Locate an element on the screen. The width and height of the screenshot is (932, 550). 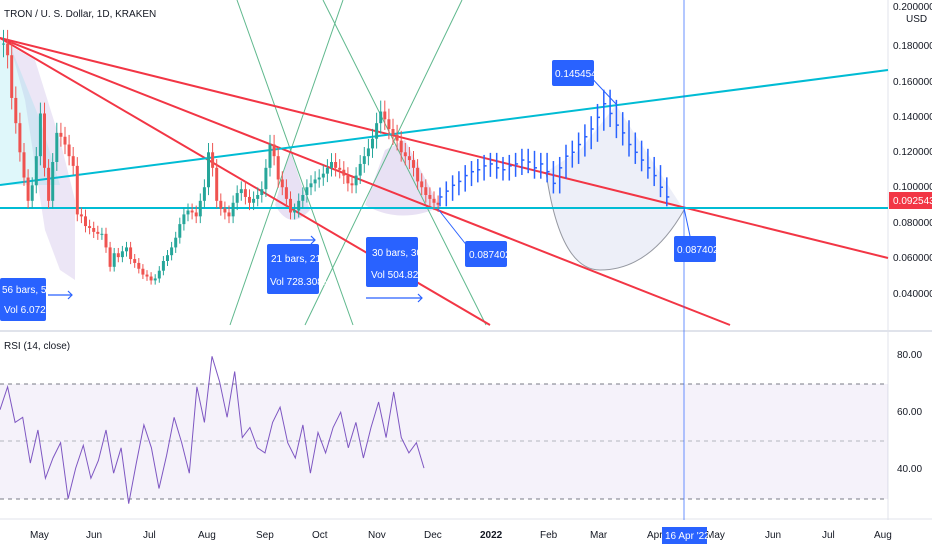
callout-second-range: 21 bars, 21d Vol 728.308M is located at coordinates (299, 269).